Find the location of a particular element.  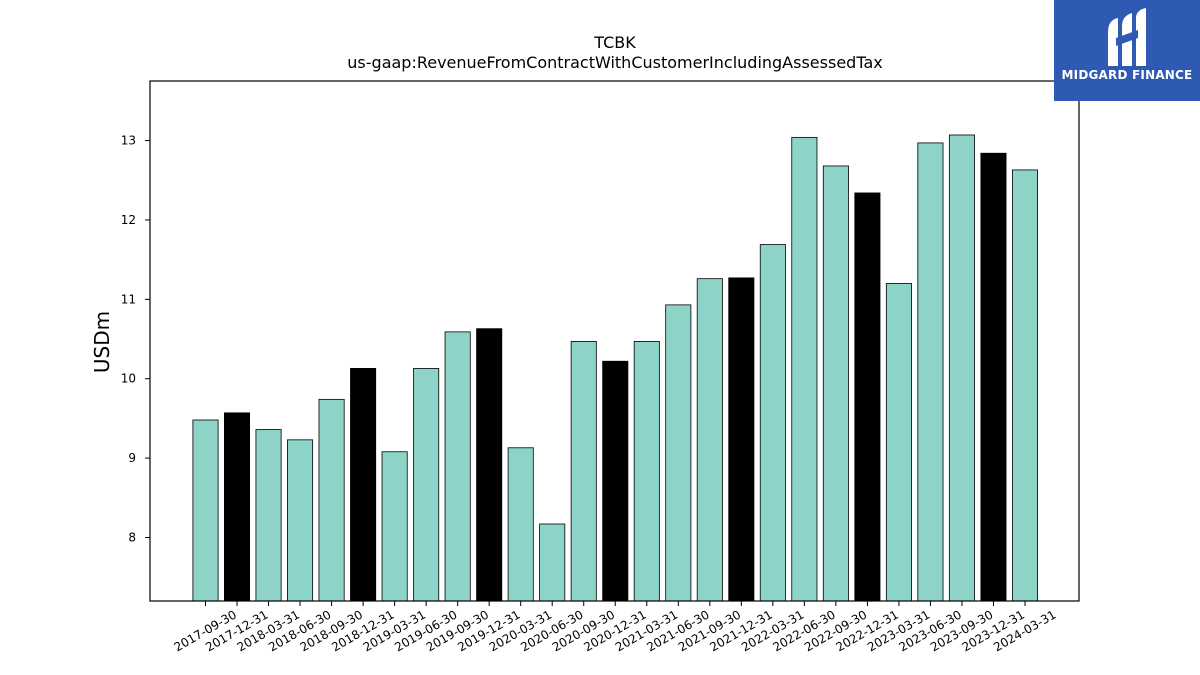

midgard-finance-logo: MIDGARD FINANCE is located at coordinates (1127, 50).